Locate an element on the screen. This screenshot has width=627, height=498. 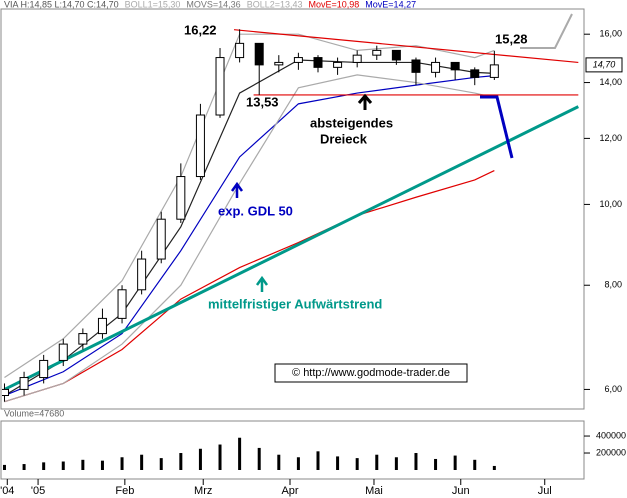
ema-arrow is located at coordinates (237, 189).